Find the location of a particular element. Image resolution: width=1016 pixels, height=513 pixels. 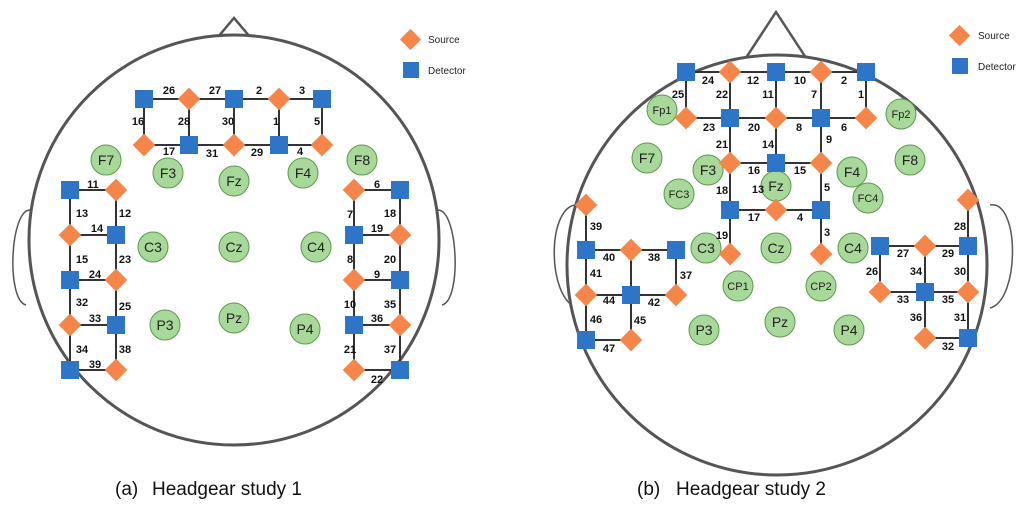

electrode-a-f3-marker is located at coordinates (168, 173).